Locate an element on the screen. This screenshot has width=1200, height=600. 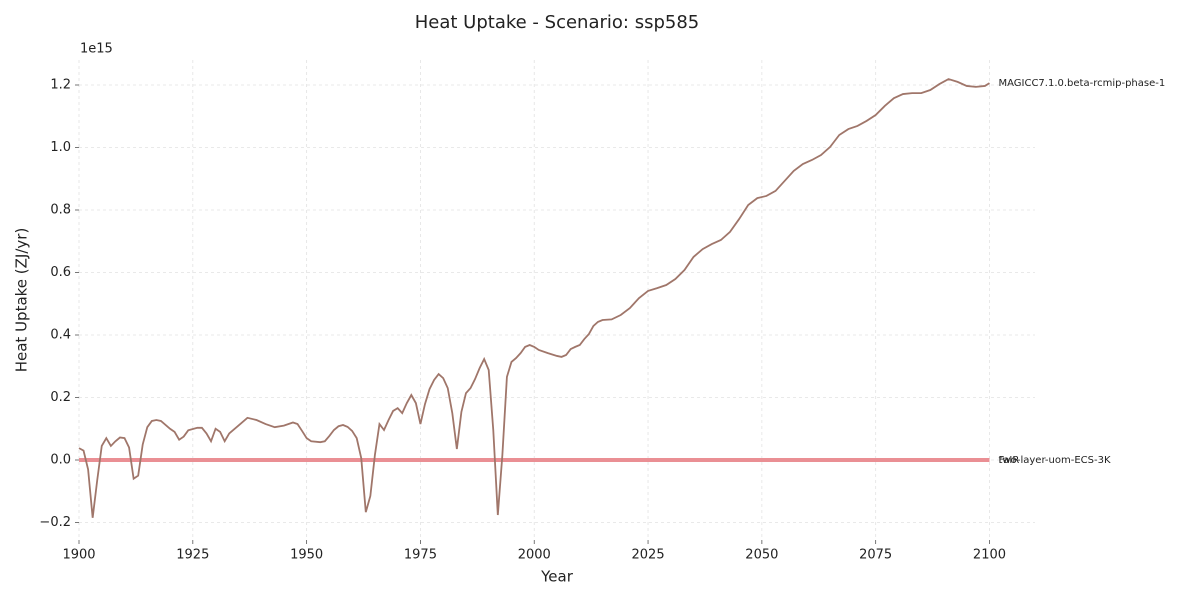
x-tick-label: 2100 is located at coordinates (989, 555).